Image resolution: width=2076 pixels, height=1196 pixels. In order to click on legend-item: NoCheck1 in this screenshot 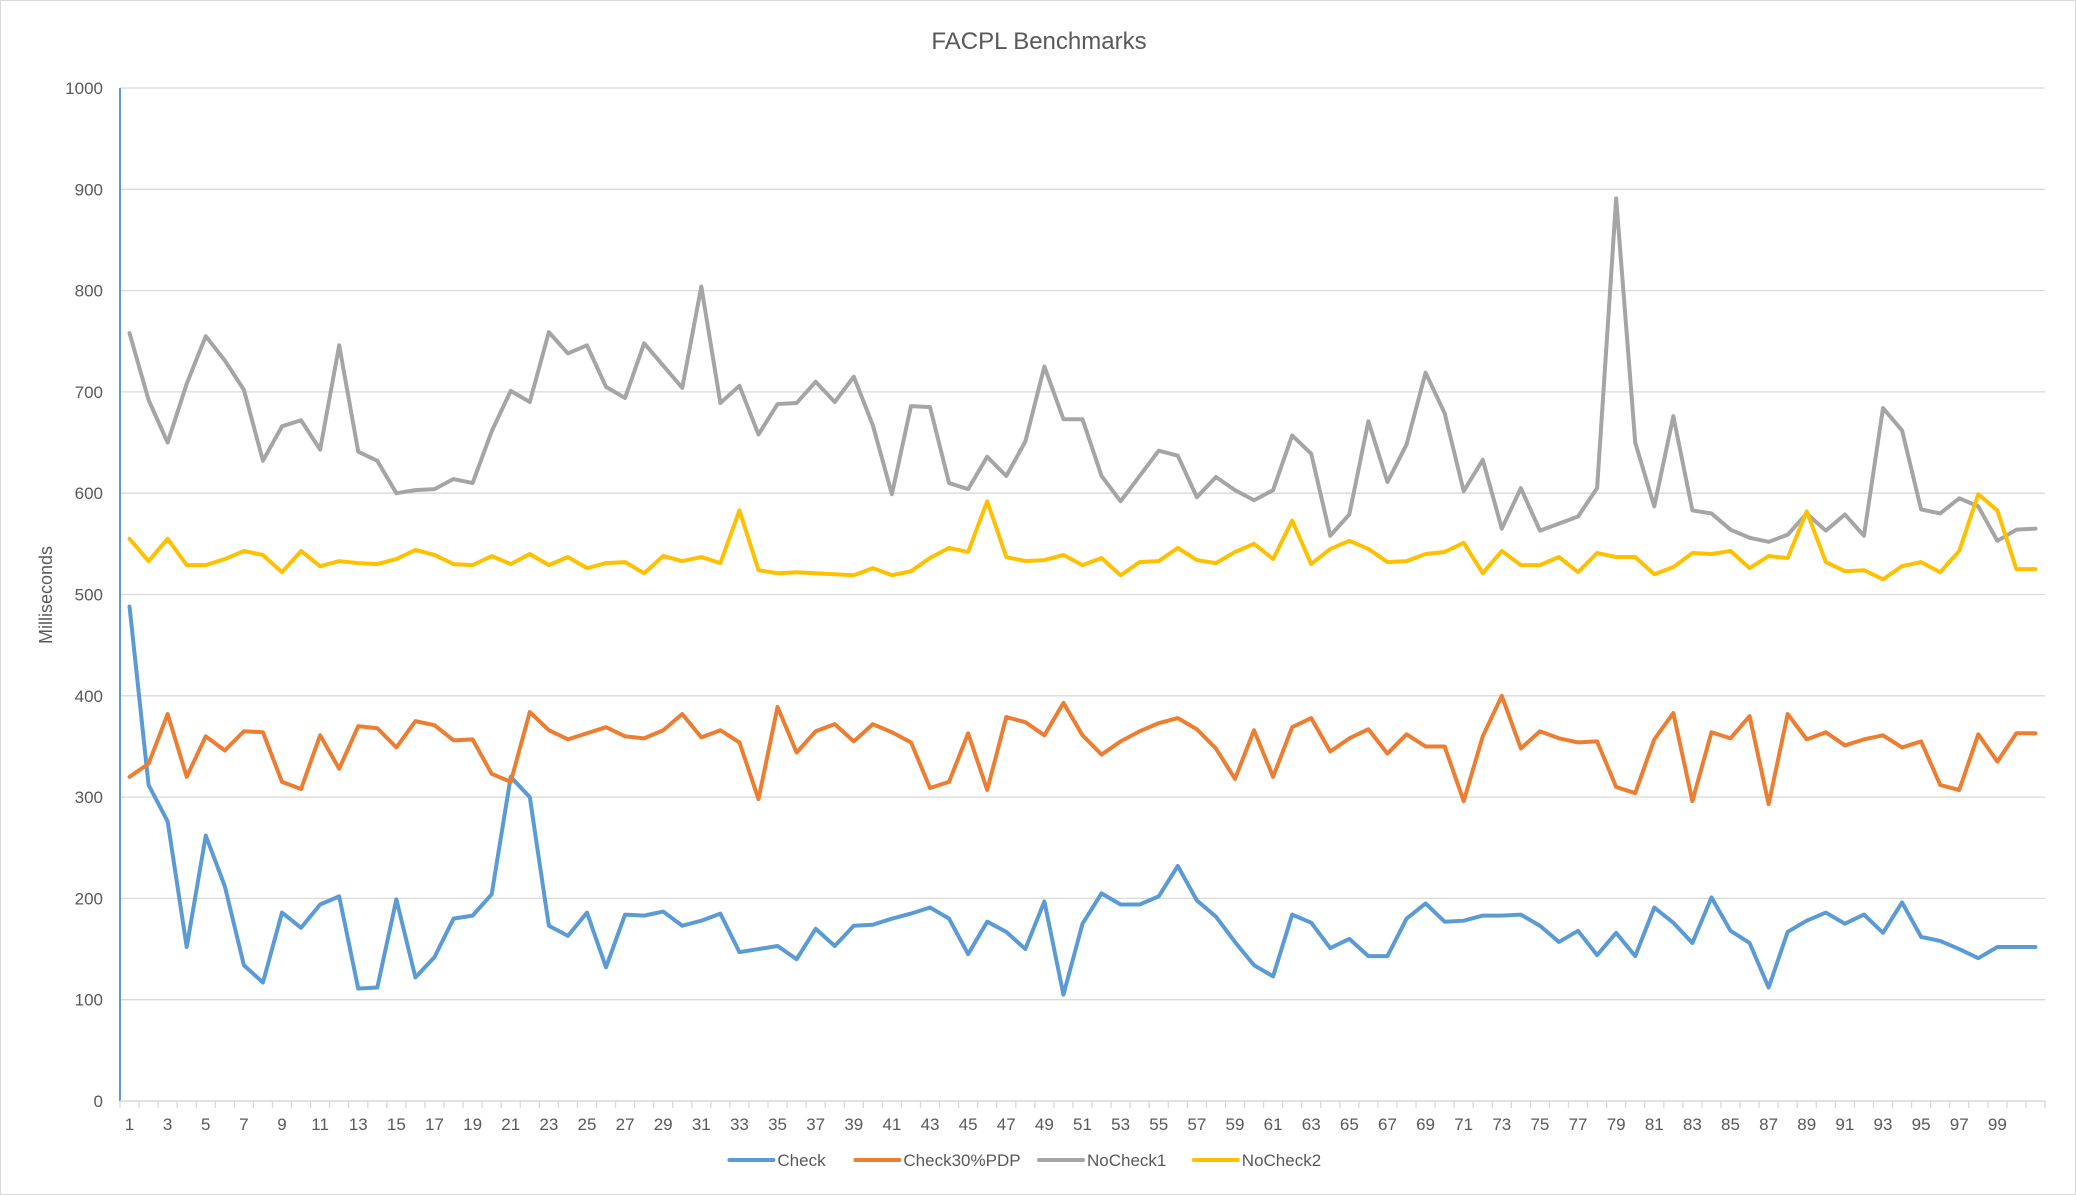, I will do `click(1101, 1160)`.